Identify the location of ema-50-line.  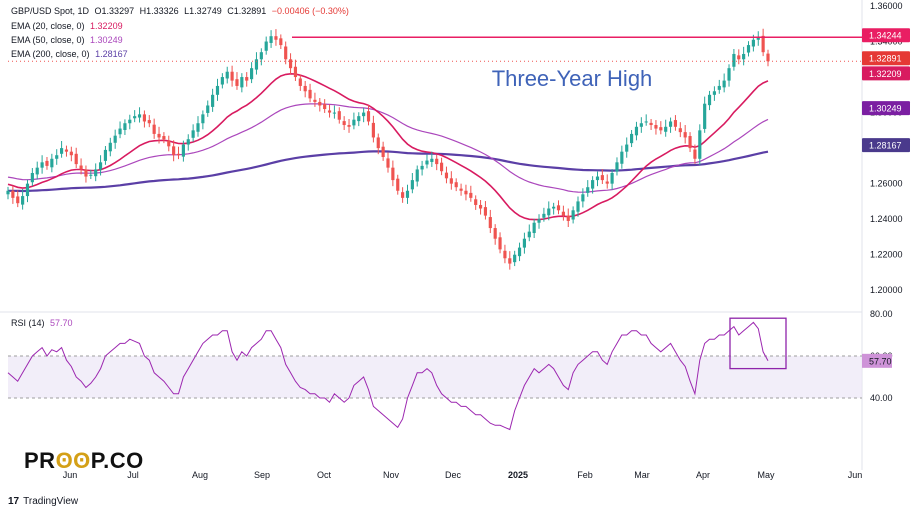
(388, 148).